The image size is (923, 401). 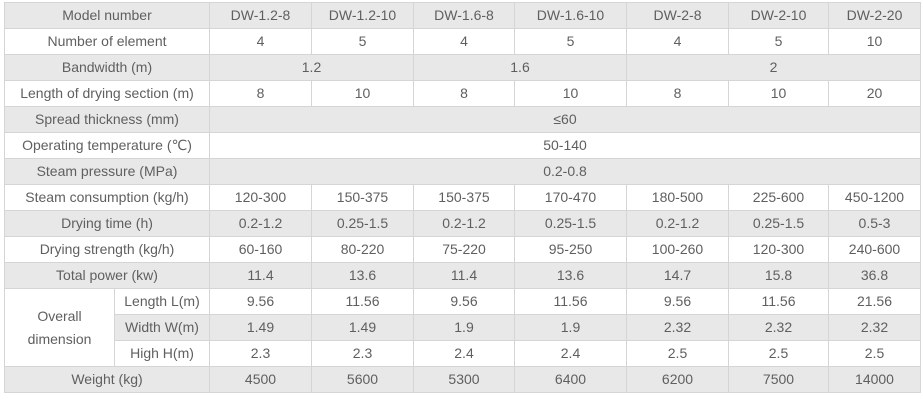 I want to click on row-label-cell: Total power (kw), so click(x=107, y=275).